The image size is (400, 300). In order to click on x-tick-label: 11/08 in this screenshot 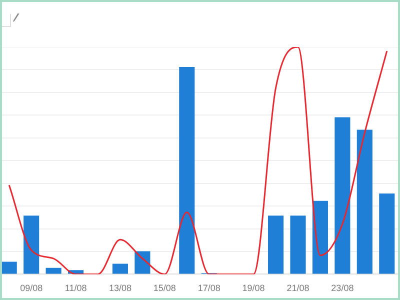, I will do `click(75, 288)`.